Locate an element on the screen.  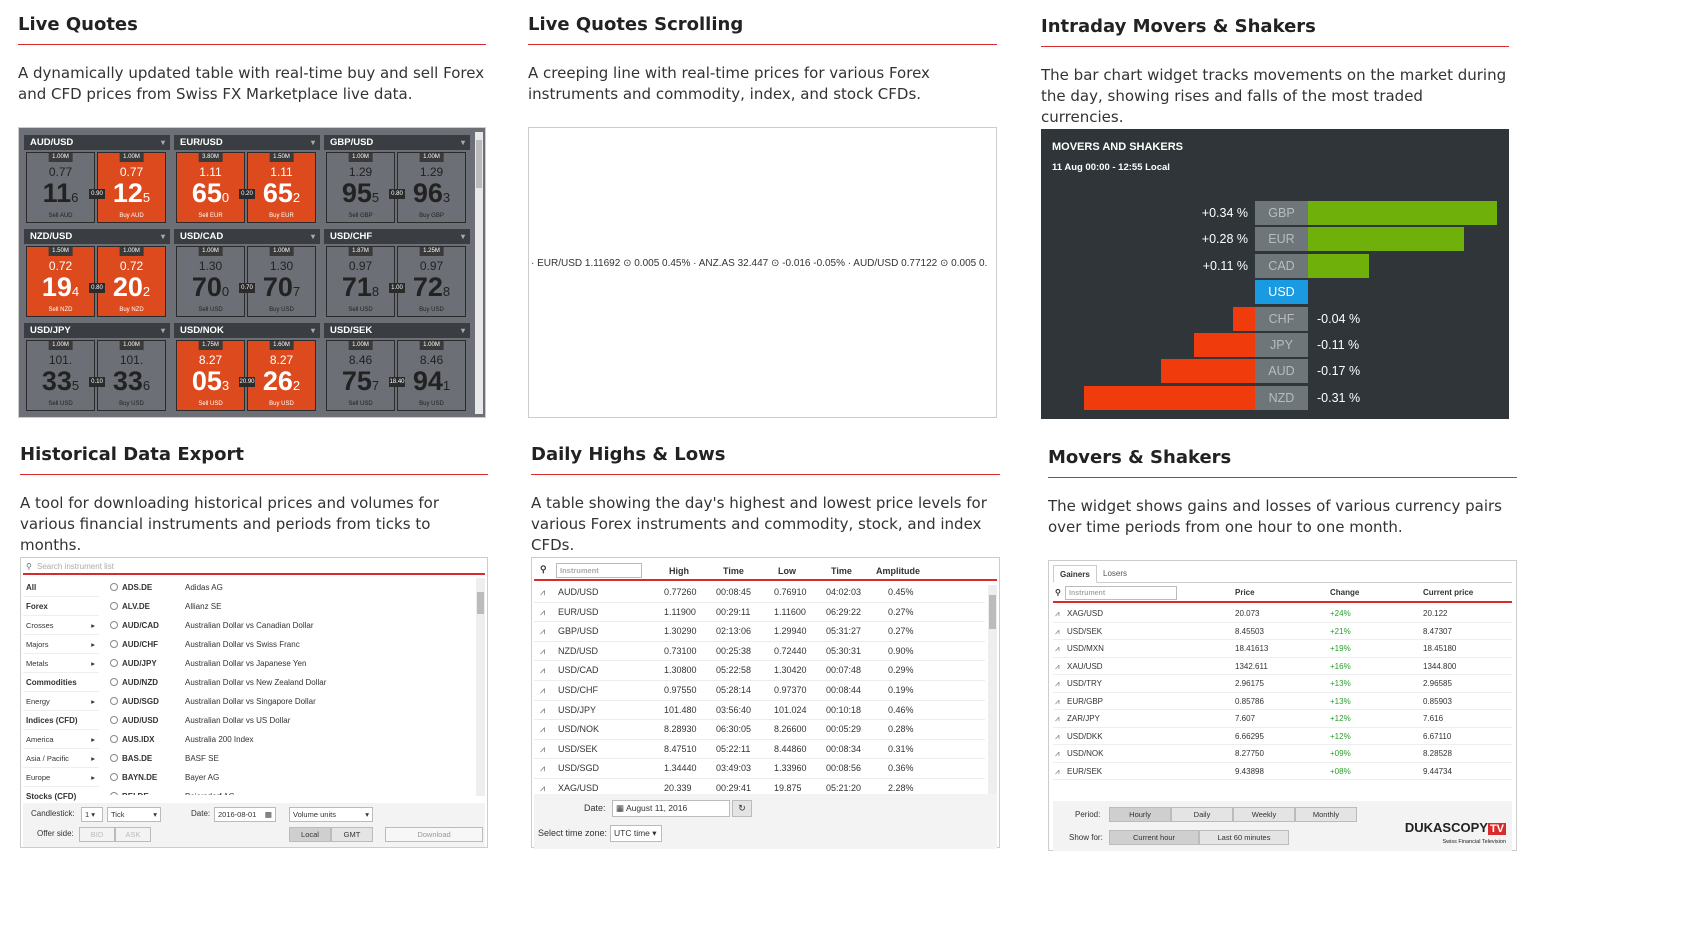
buy-price-button: 1.60M 8.27 262 Buy USD is located at coordinates (281, 375).